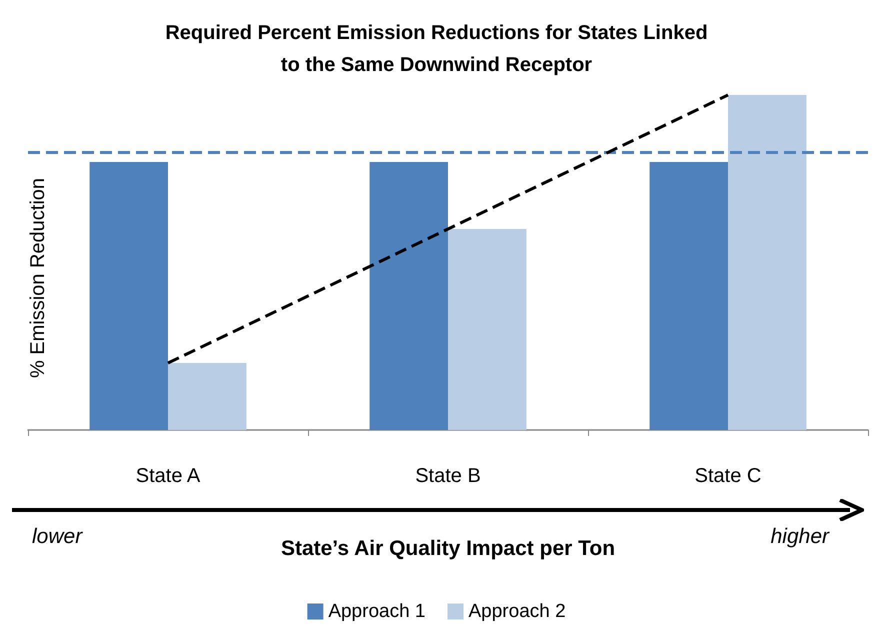 The width and height of the screenshot is (873, 628). Describe the element at coordinates (517, 611) in the screenshot. I see `legend-label: Approach 2` at that location.